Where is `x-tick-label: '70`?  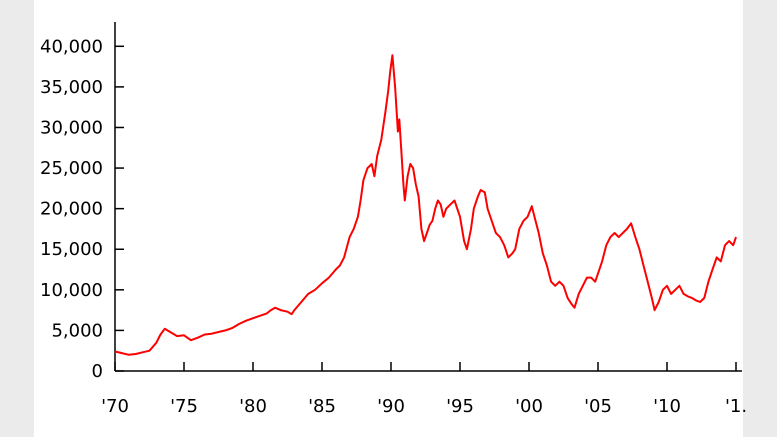
x-tick-label: '70 is located at coordinates (115, 406).